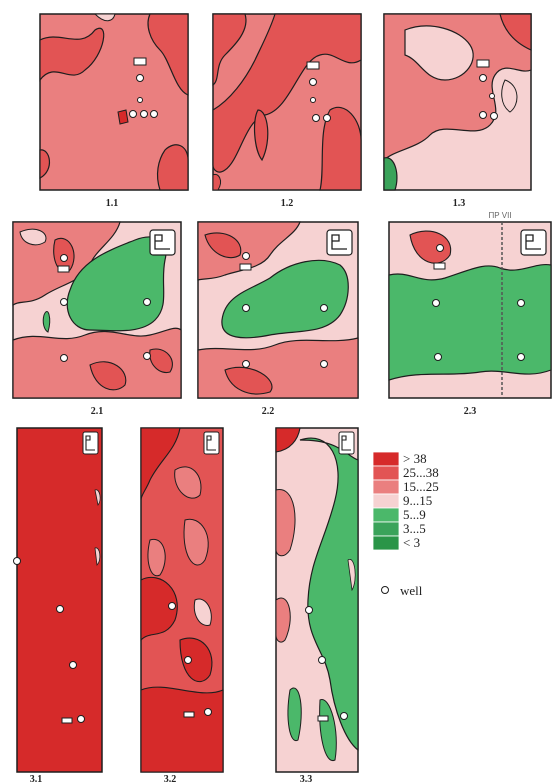  I want to click on well-symbol-icon, so click(385, 590).